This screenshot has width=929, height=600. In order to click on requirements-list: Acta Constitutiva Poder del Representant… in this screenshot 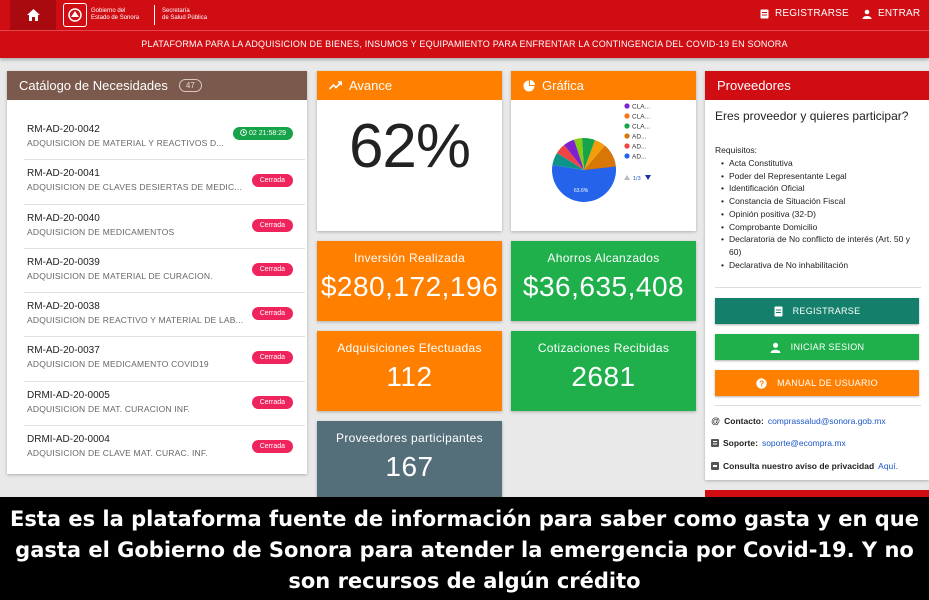, I will do `click(821, 214)`.